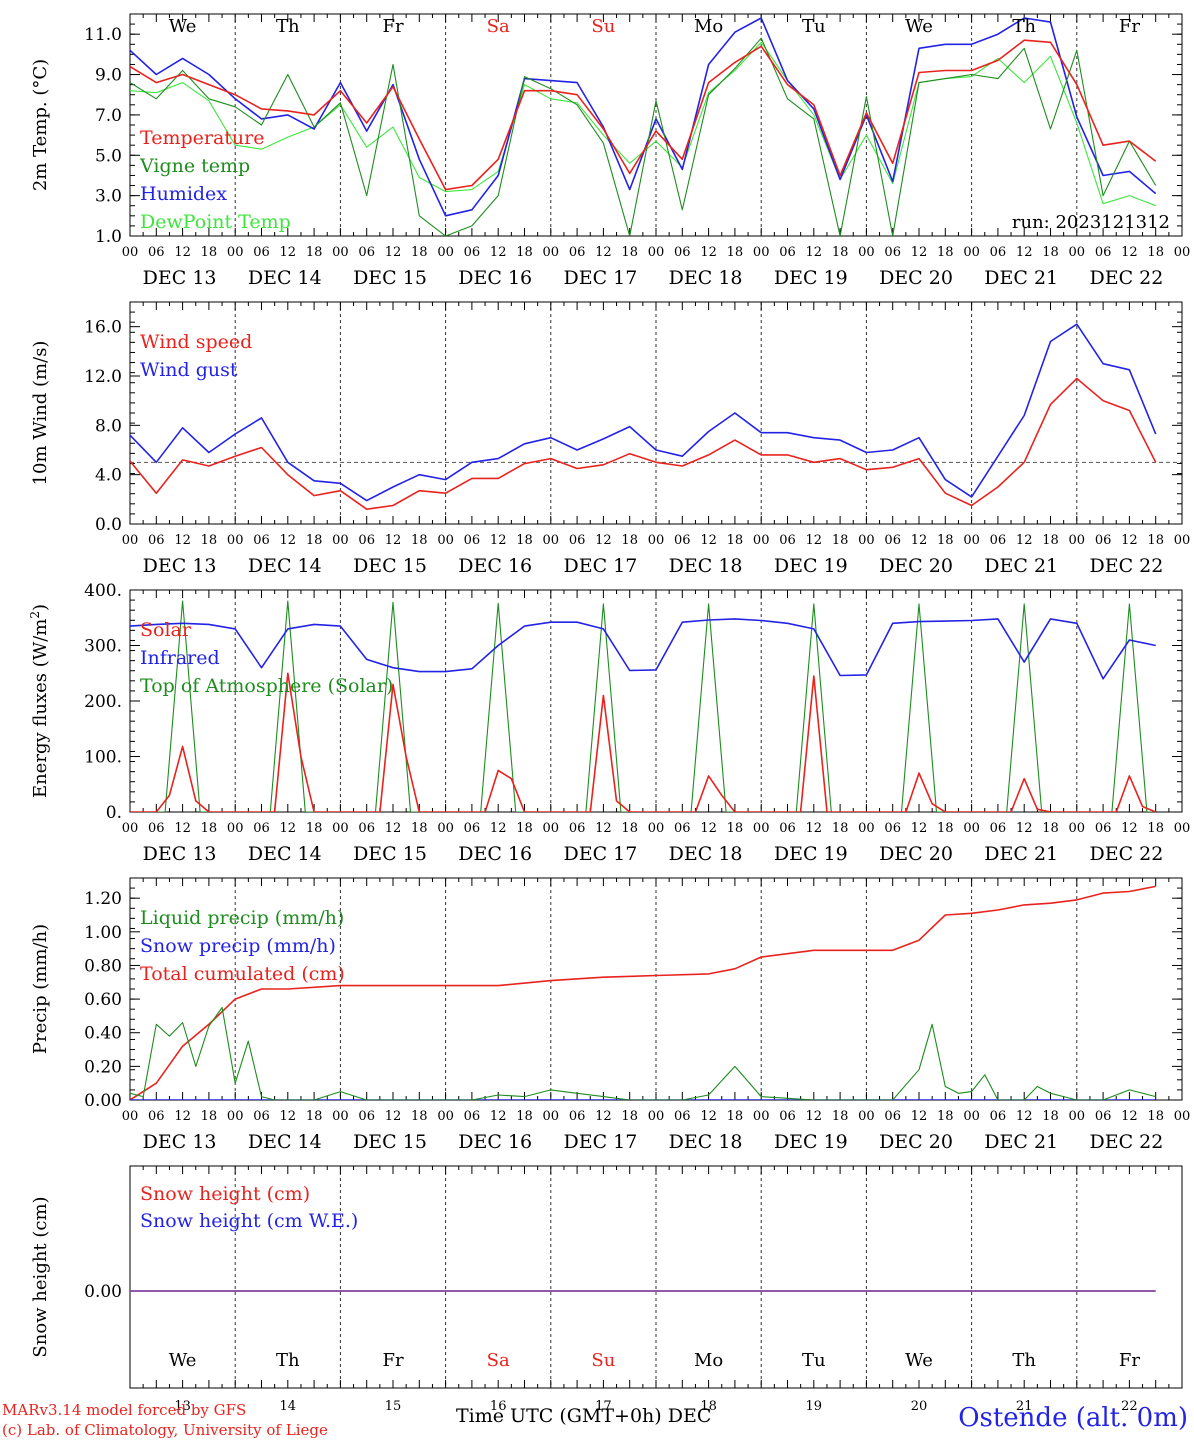 This screenshot has width=1194, height=1440. I want to click on date-label: DEC 16, so click(495, 566).